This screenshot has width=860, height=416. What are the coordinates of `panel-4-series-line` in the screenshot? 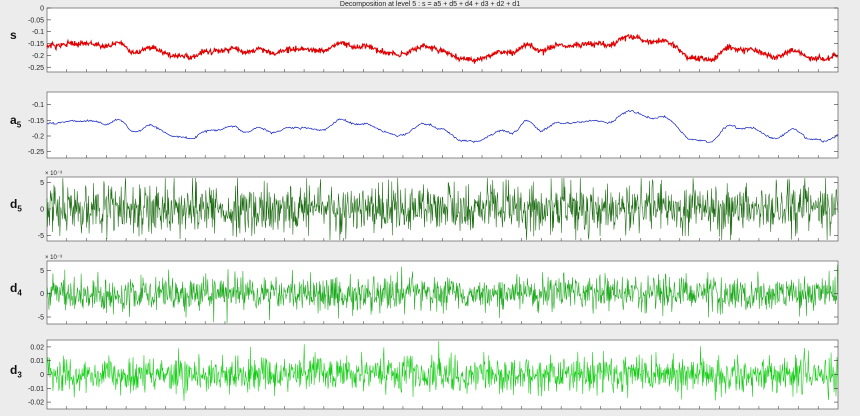 It's located at (442, 371).